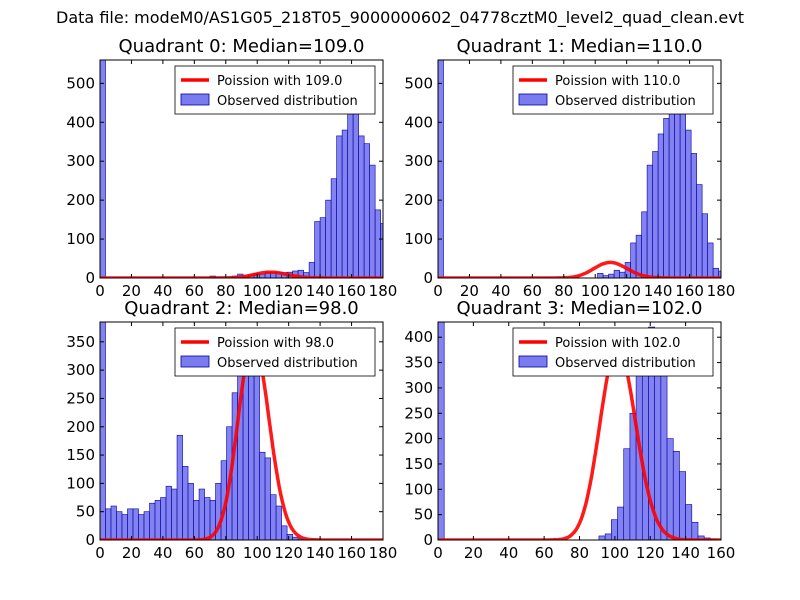 This screenshot has width=800, height=600. Describe the element at coordinates (242, 46) in the screenshot. I see `chart-title: Quadrant 0: Median=109.0` at that location.